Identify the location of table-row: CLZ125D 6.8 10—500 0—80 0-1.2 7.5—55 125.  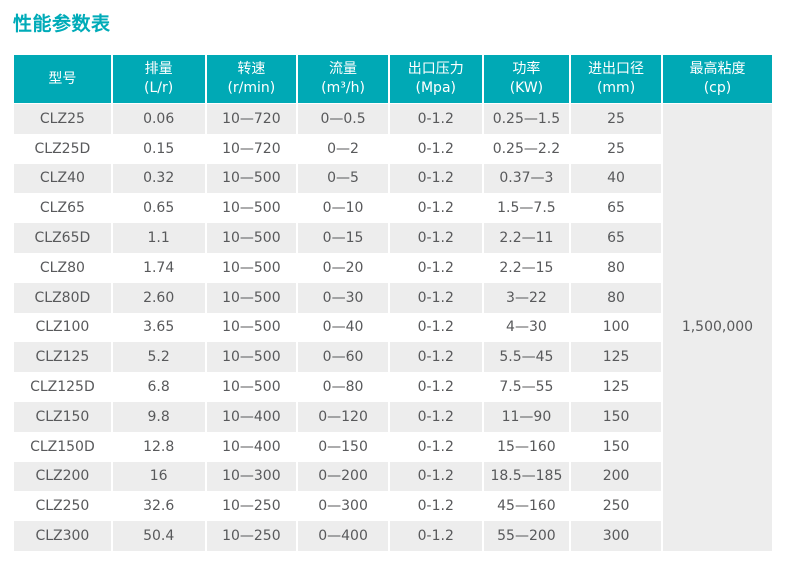
(393, 387).